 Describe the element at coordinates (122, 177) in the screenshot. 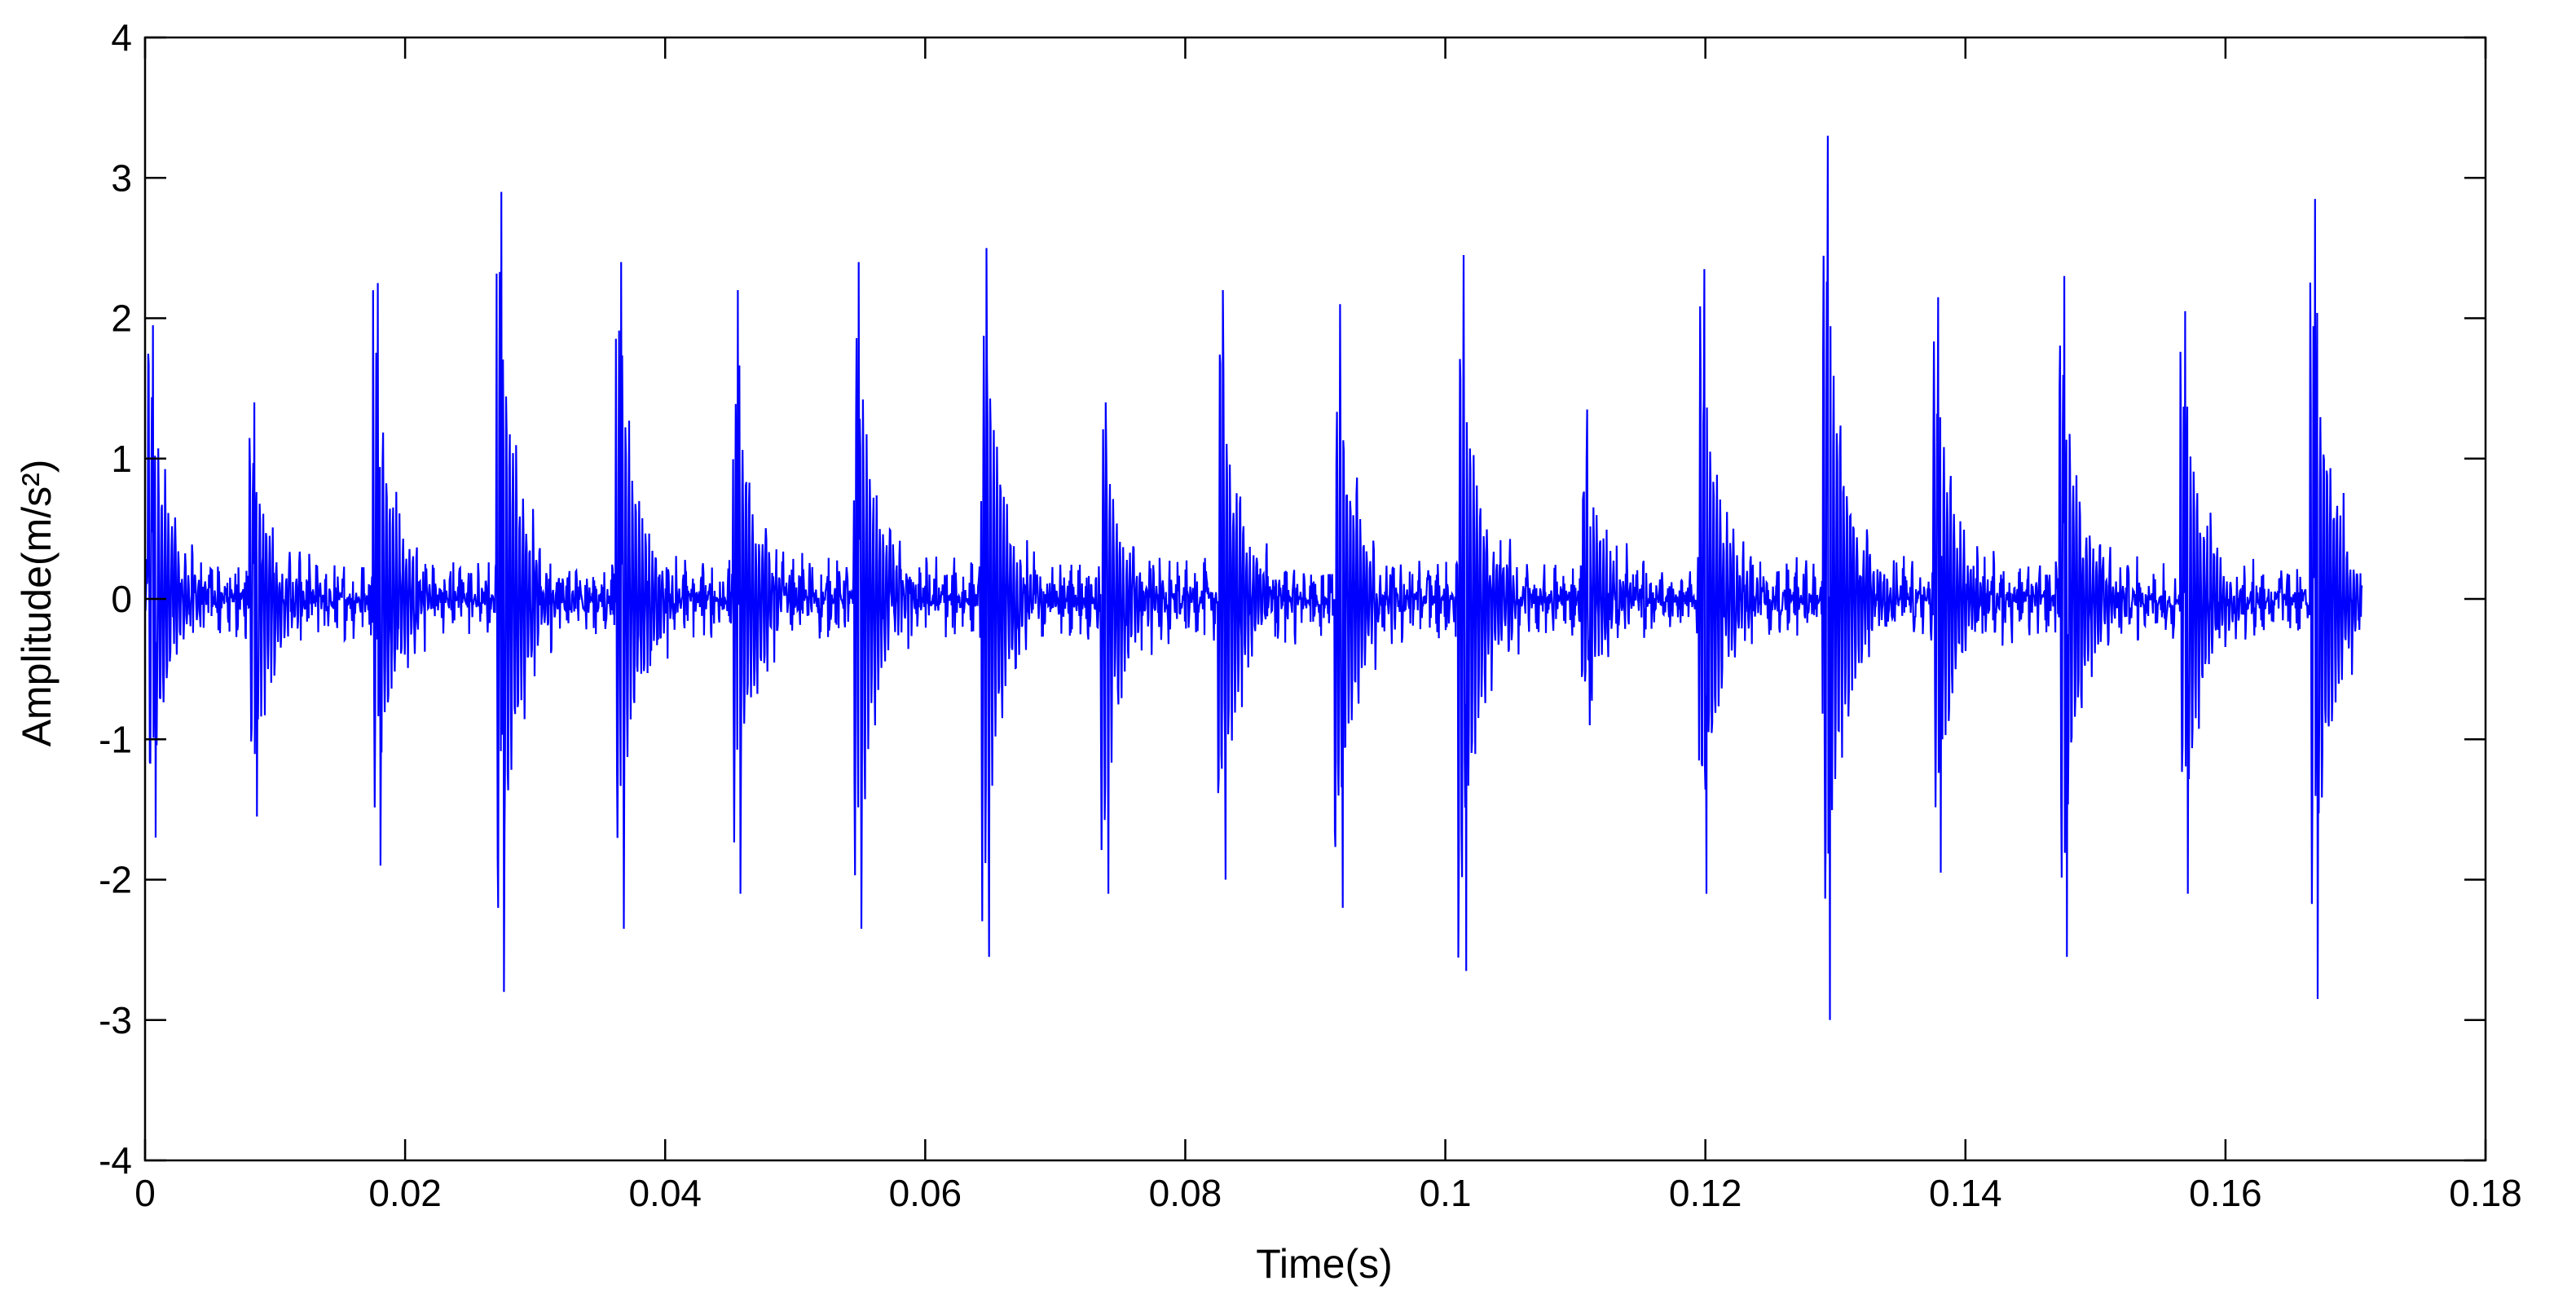

I see `y-tick-label: 3` at that location.